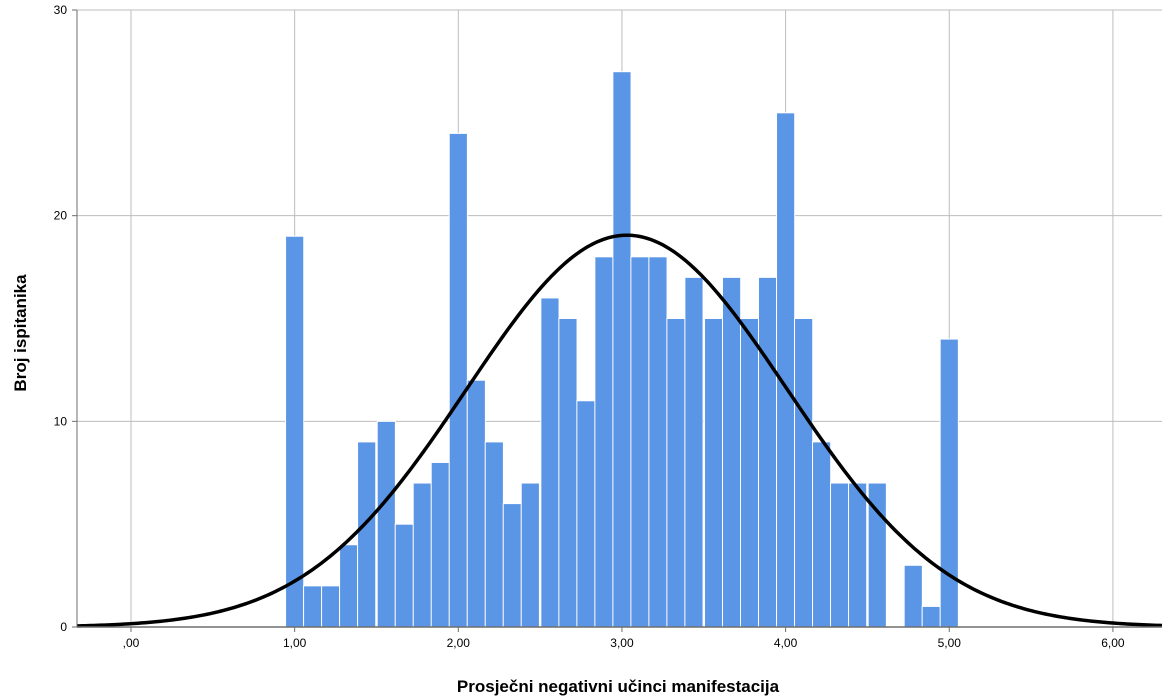 The image size is (1162, 697). What do you see at coordinates (950, 643) in the screenshot?
I see `x-tick-label: 5,00` at bounding box center [950, 643].